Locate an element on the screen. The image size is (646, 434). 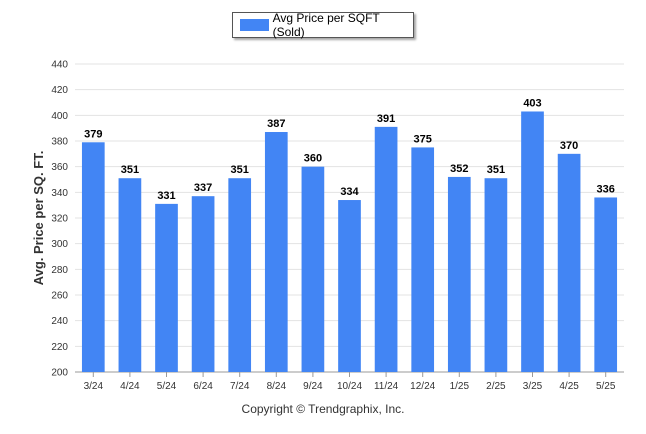
bar-10/24 is located at coordinates (349, 286).